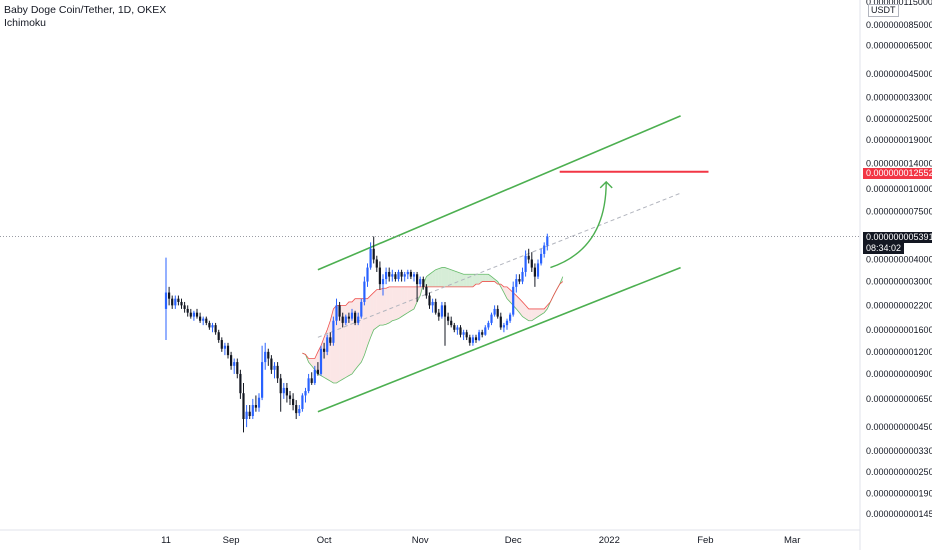 This screenshot has height=555, width=932. I want to click on y-tick-label: 0.000000000250, so click(899, 472).